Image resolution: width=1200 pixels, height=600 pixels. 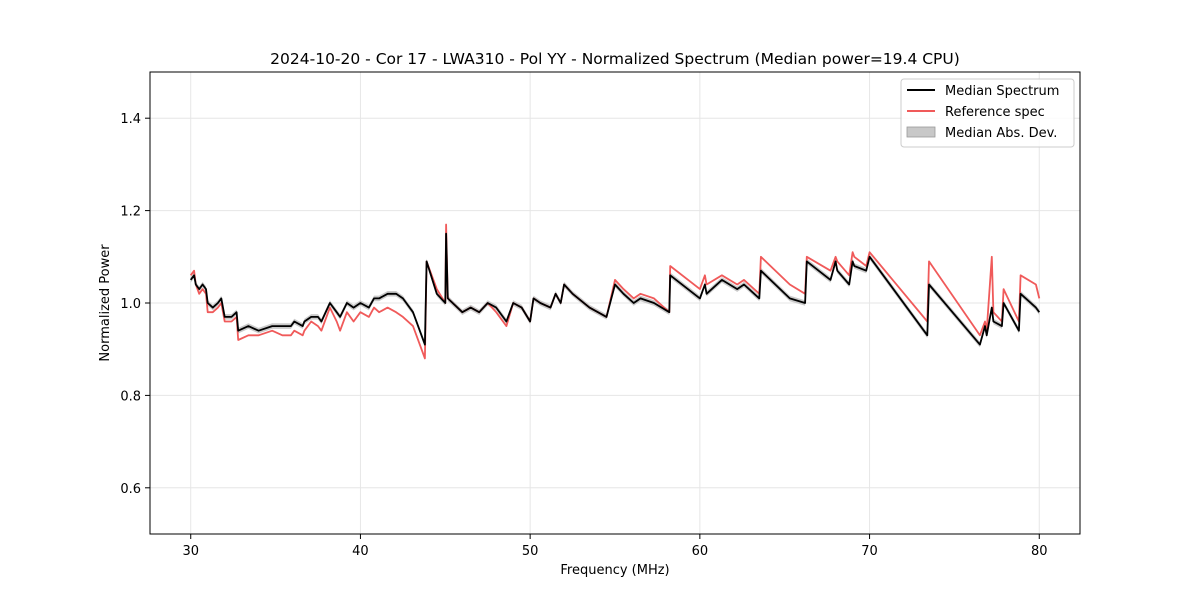 What do you see at coordinates (615, 546) in the screenshot?
I see `x-axis: 30 40 50 60 70 80` at bounding box center [615, 546].